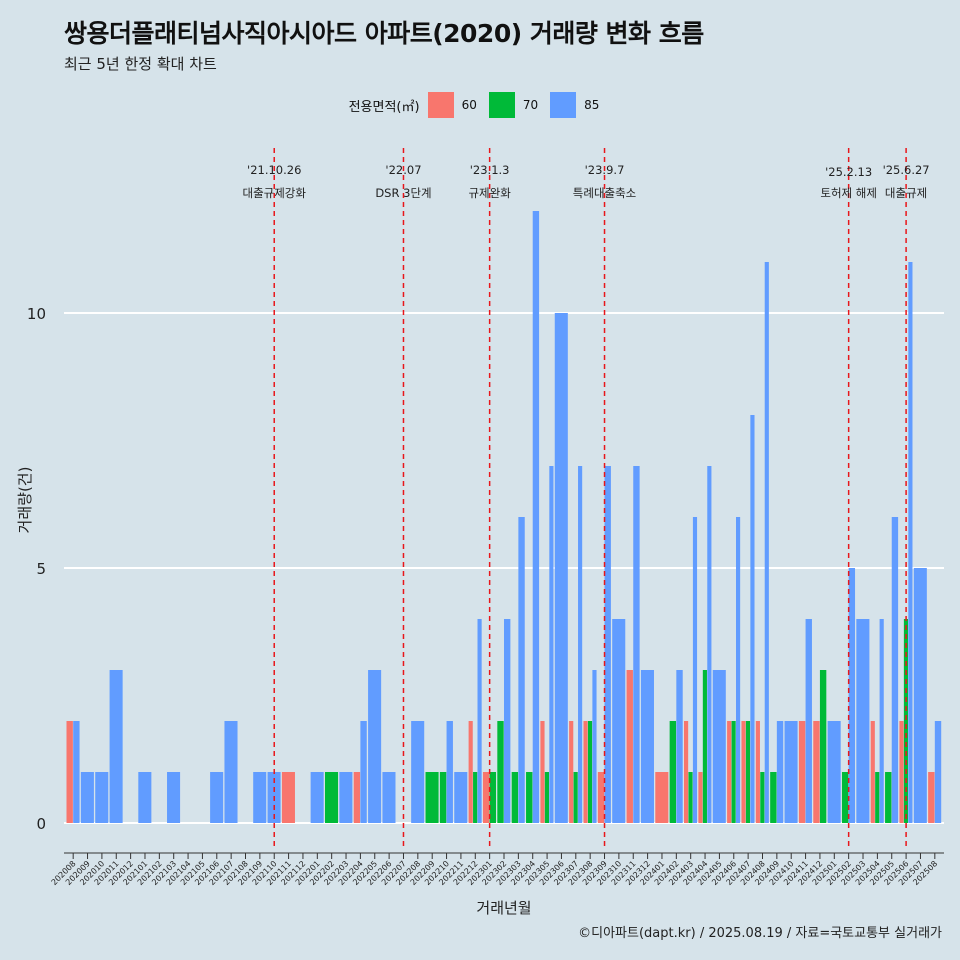  I want to click on annotation-label-202309: 특례대출축소, so click(604, 193).